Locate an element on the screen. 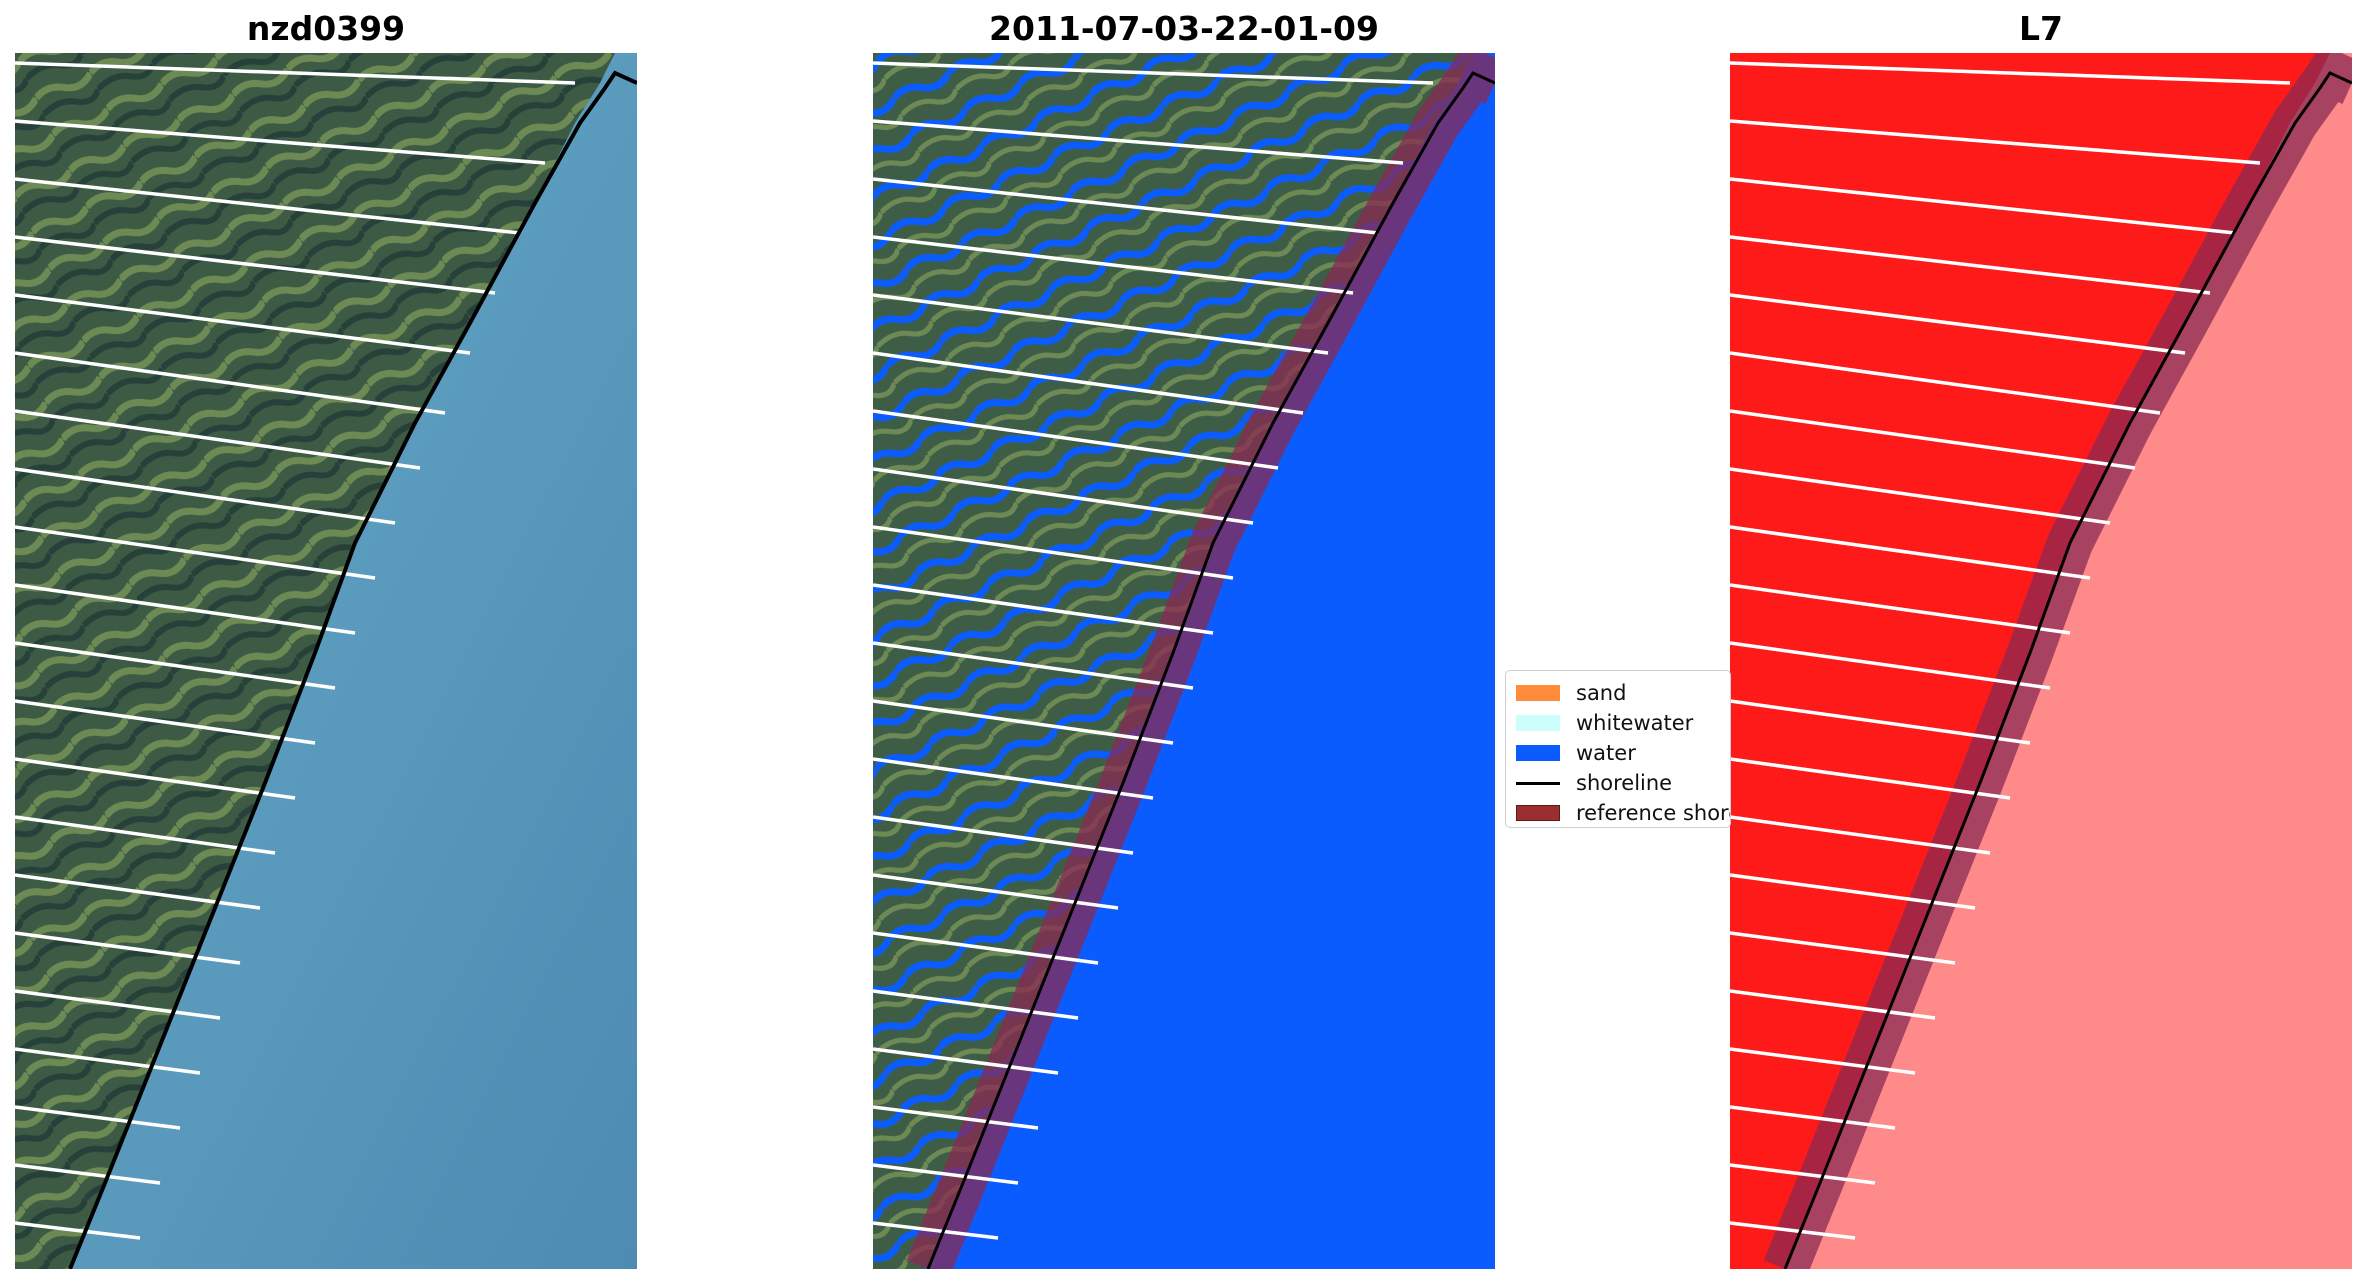  legend-label: water is located at coordinates (1606, 753).